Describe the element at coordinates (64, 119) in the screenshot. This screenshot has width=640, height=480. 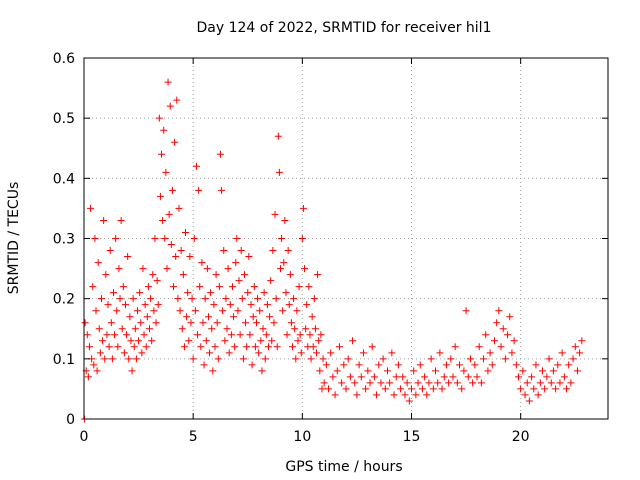
I see `y-tick-label: 0.5` at that location.